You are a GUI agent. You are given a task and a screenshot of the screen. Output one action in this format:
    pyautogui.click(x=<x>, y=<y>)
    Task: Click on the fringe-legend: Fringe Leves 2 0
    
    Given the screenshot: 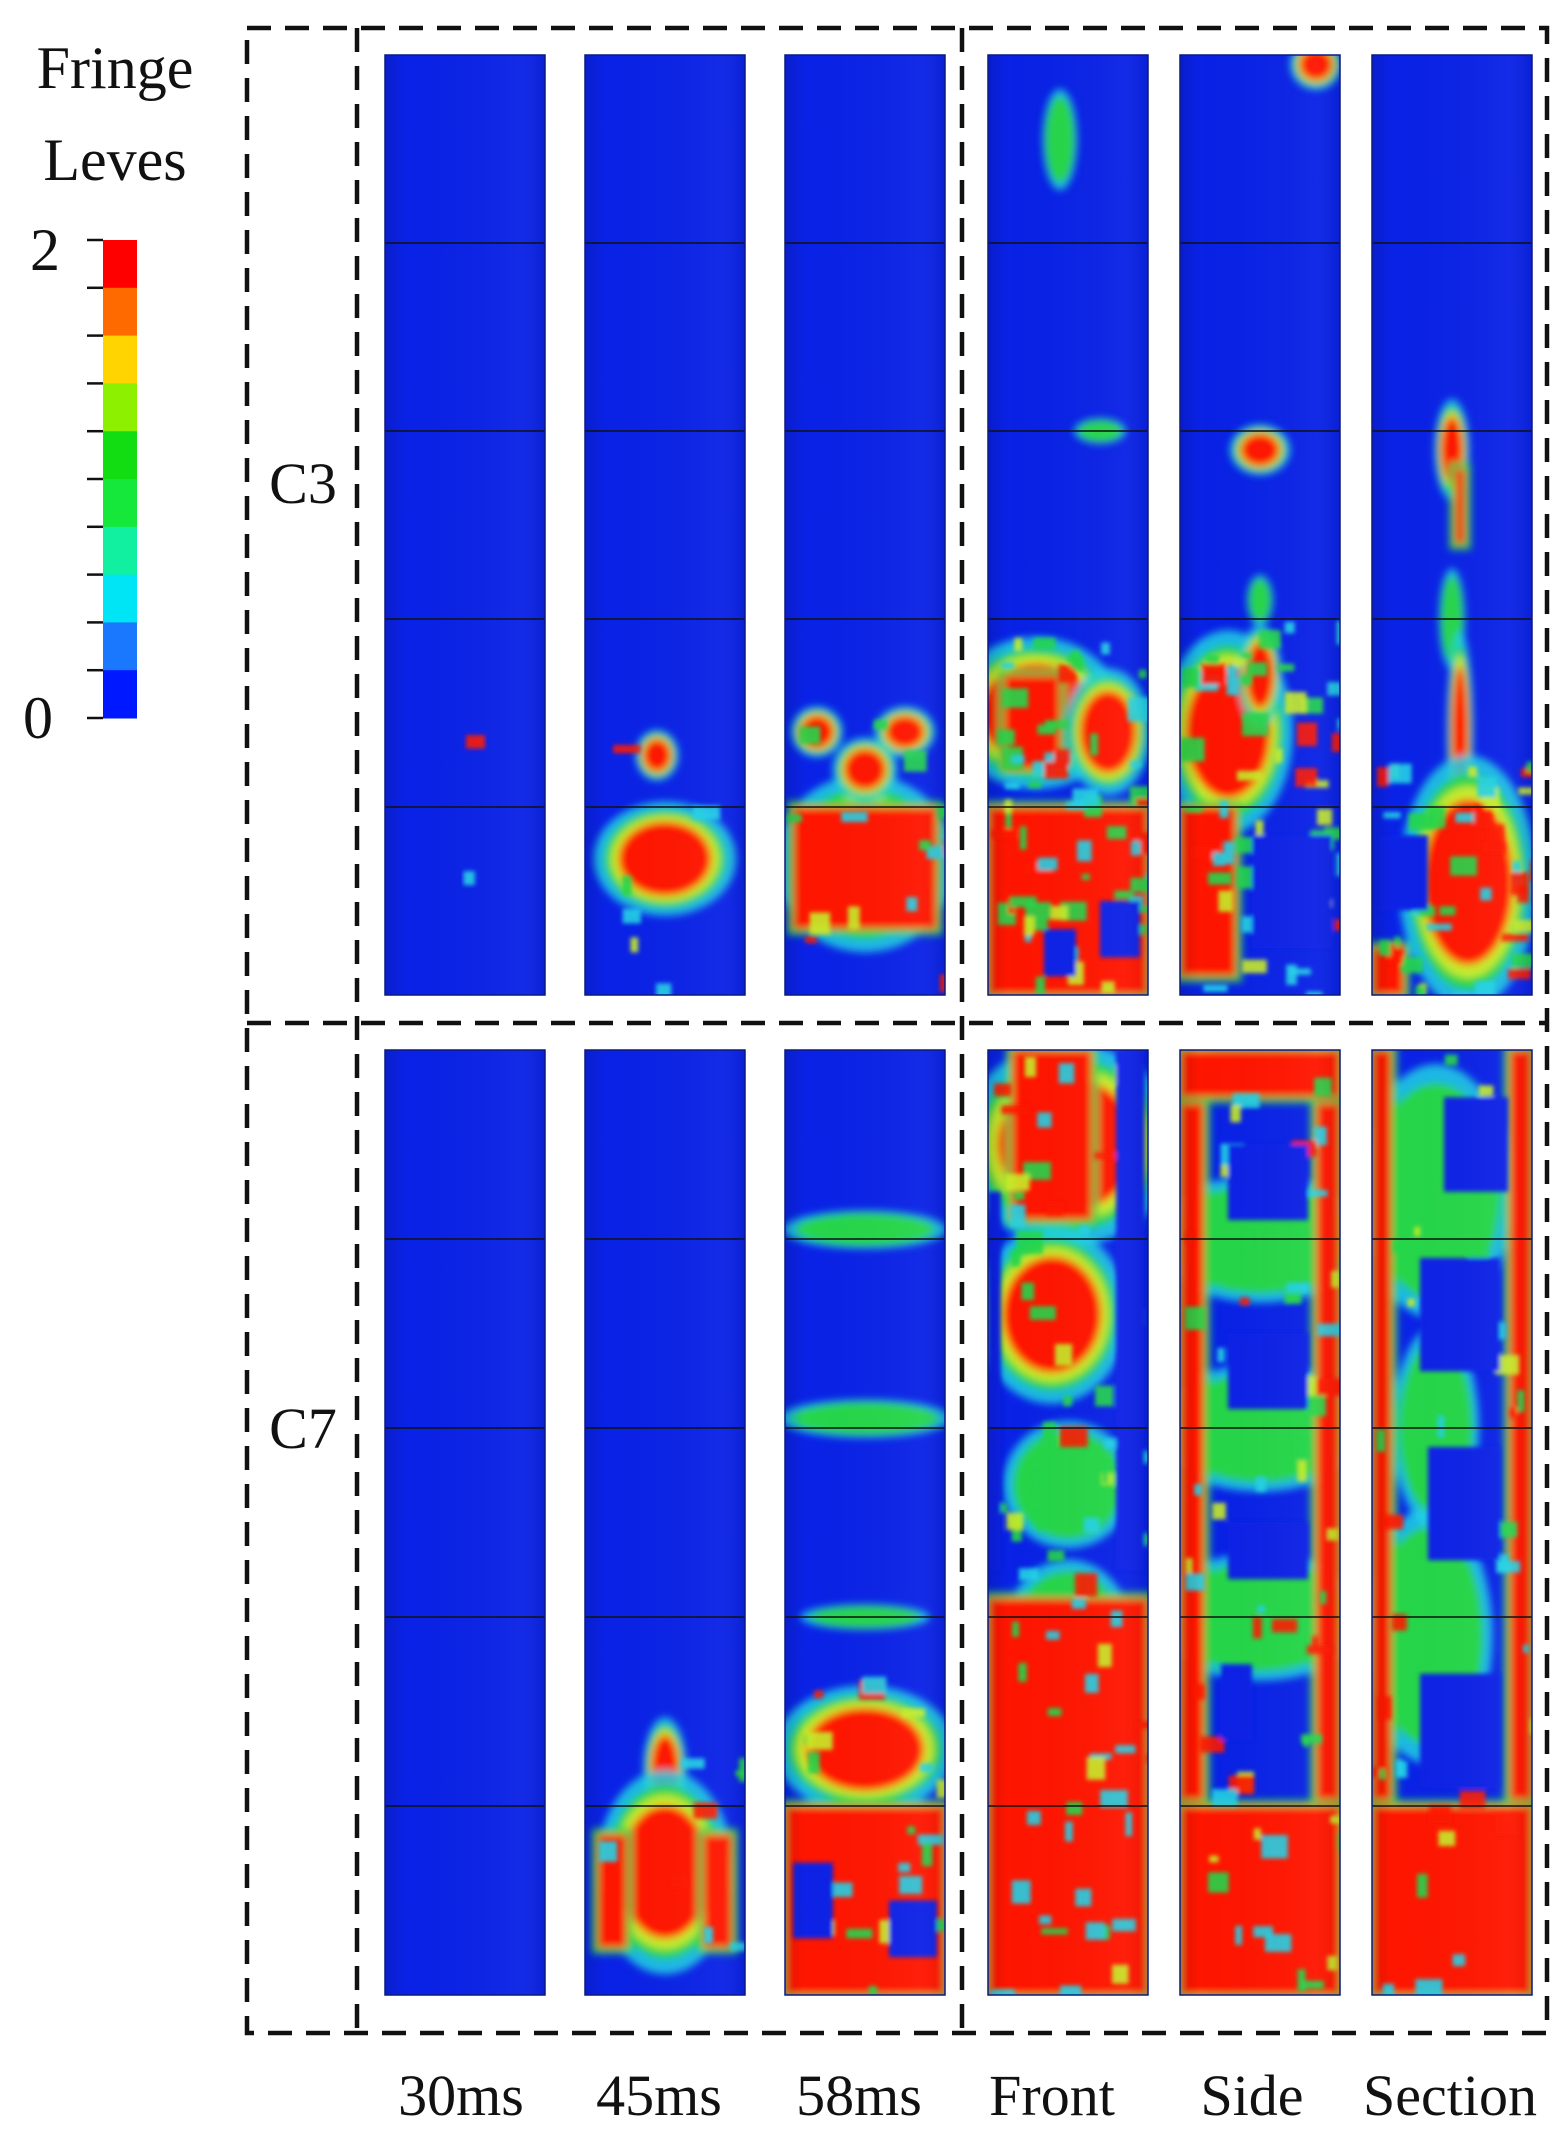 What is the action you would take?
    pyautogui.click(x=108, y=393)
    